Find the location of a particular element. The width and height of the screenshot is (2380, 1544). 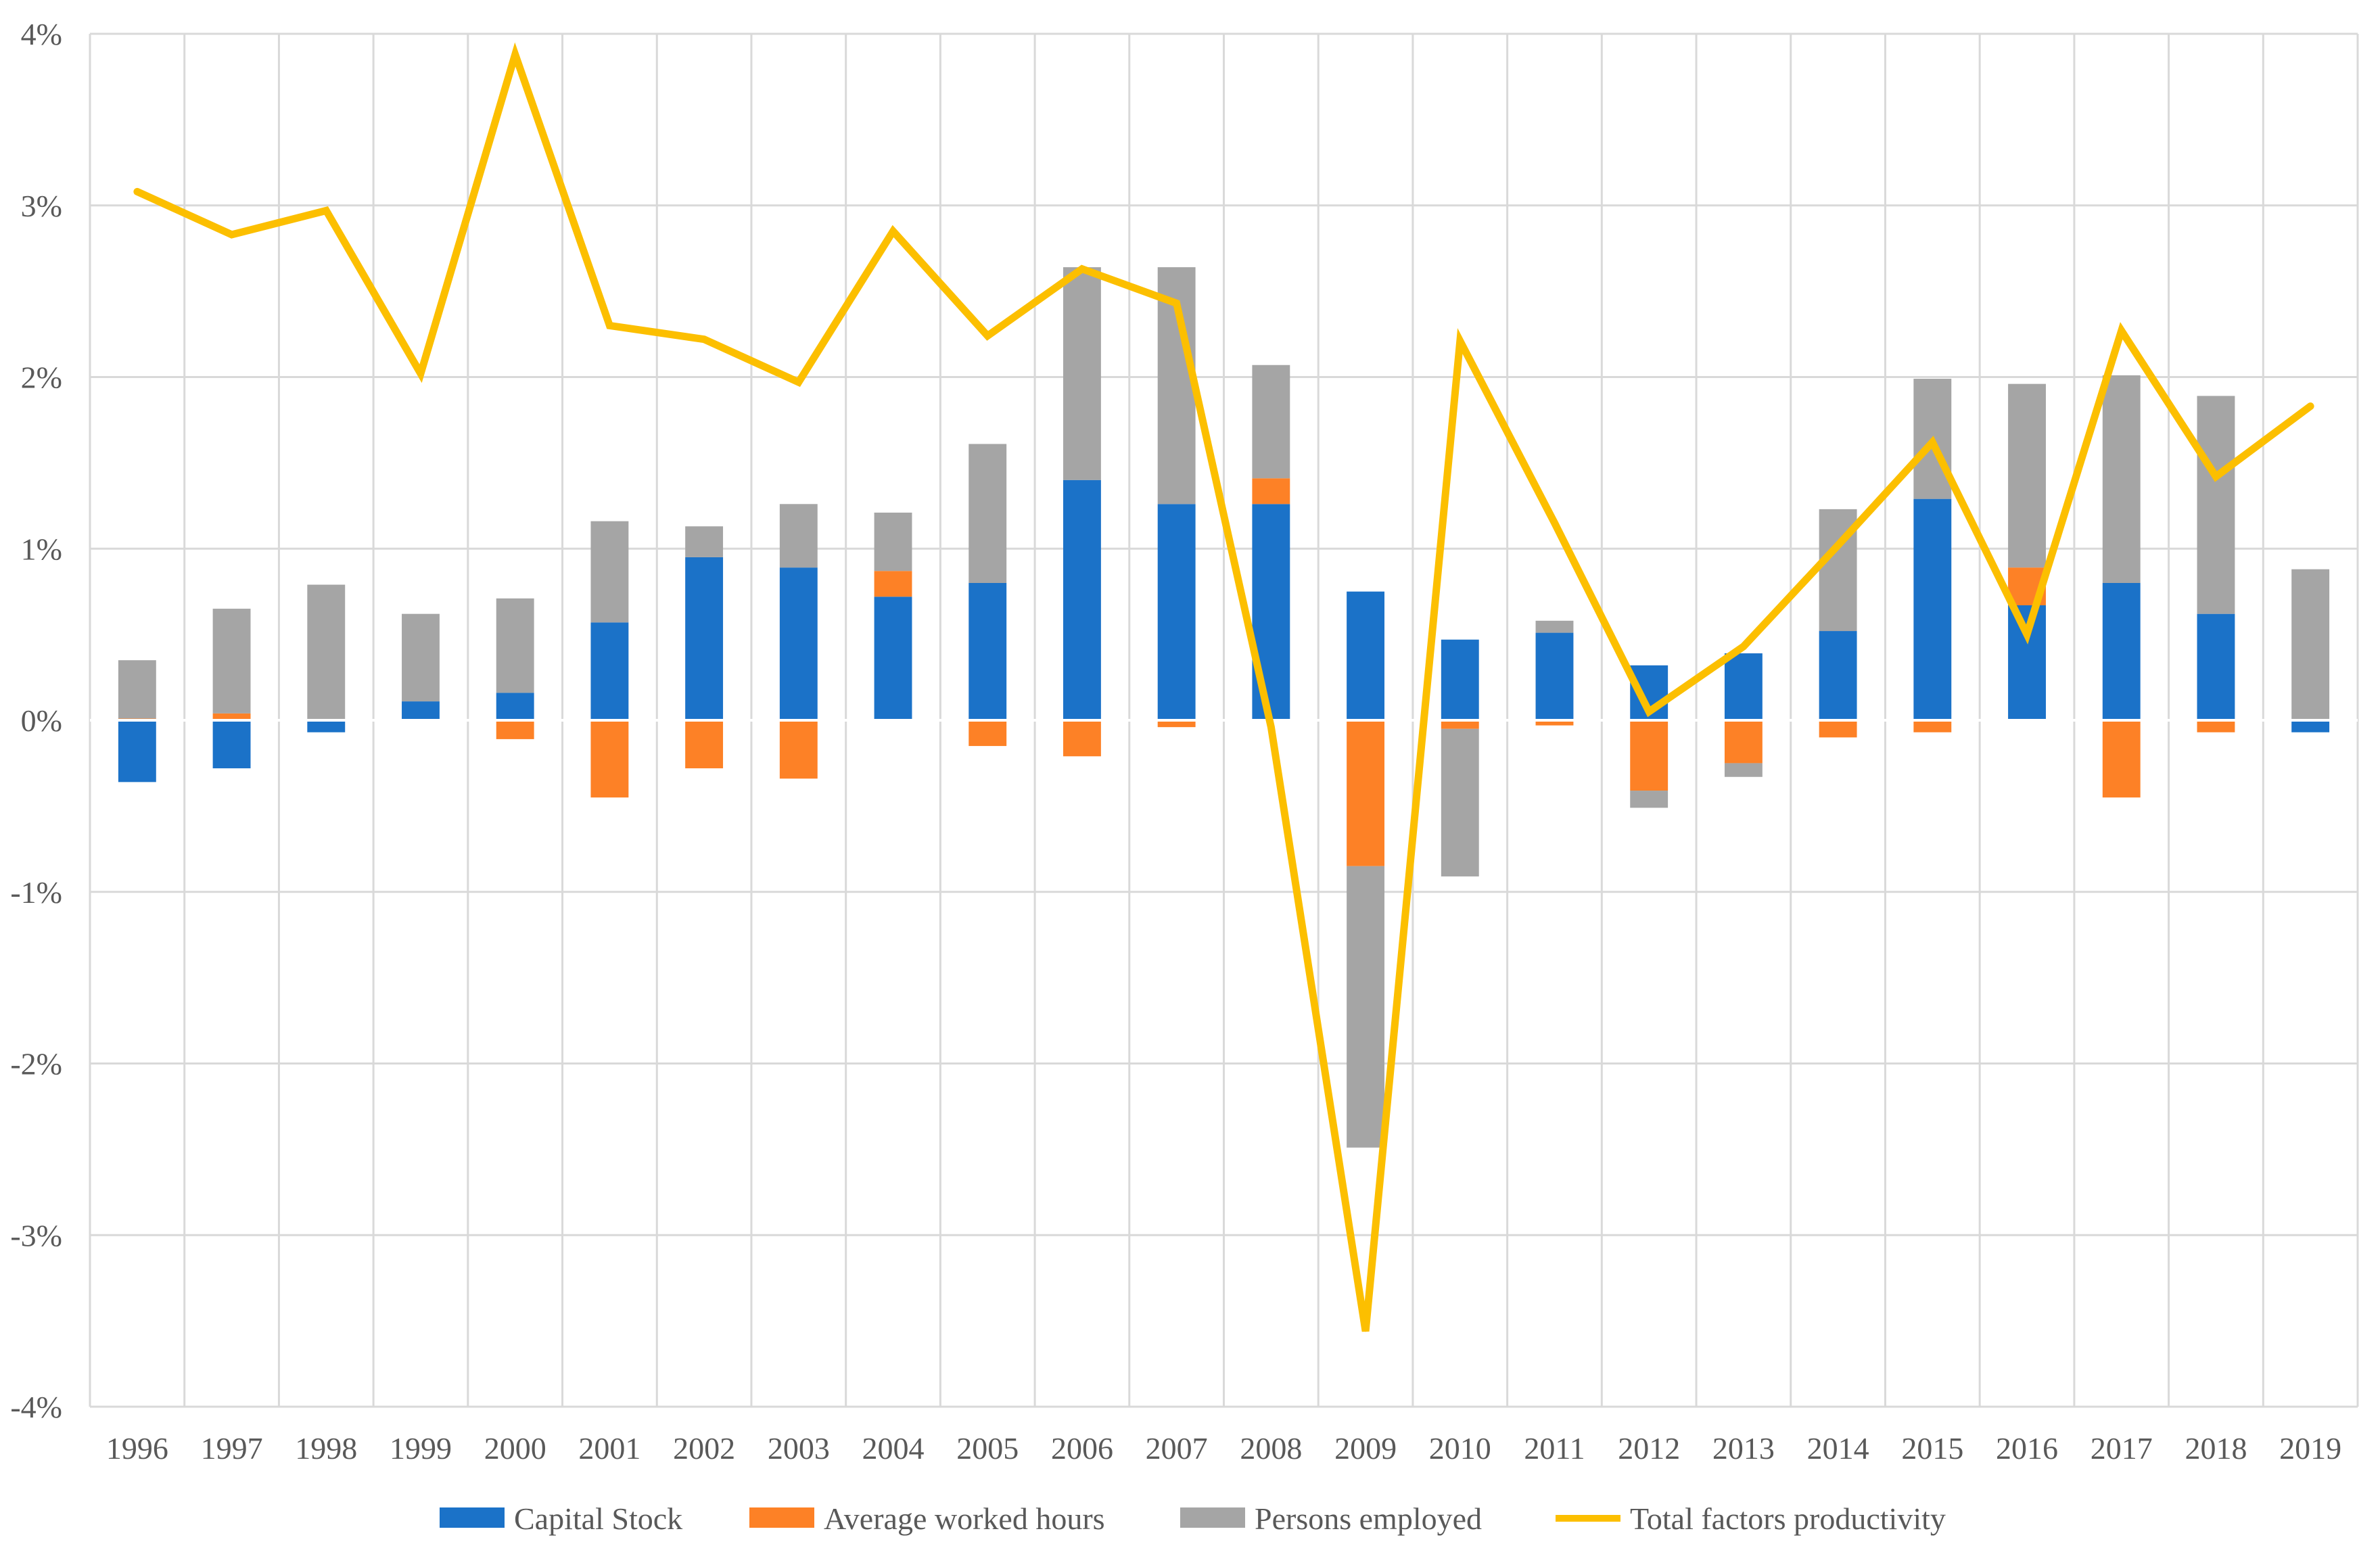

x-tick-label: 2004 is located at coordinates (894, 1448).